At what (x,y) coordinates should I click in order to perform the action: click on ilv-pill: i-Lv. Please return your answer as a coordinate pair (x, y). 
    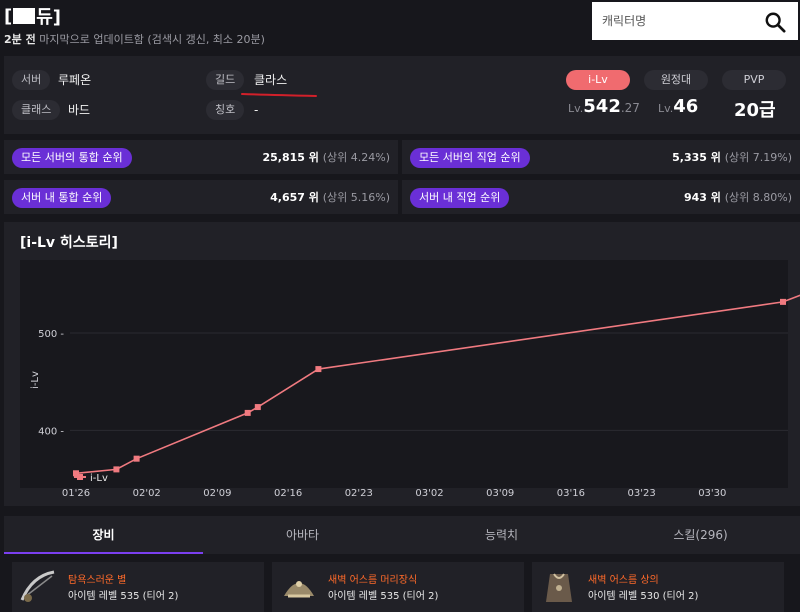
    Looking at the image, I should click on (598, 80).